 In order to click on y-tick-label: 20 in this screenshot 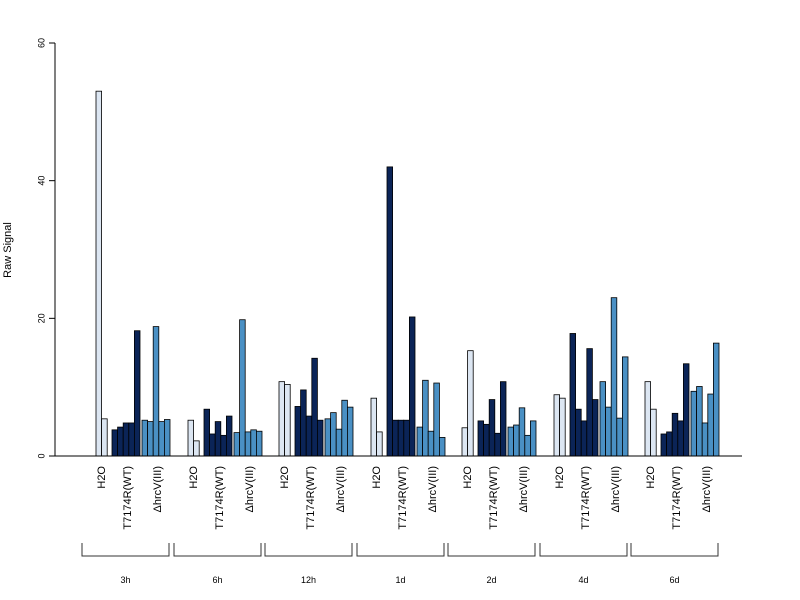, I will do `click(41, 318)`.